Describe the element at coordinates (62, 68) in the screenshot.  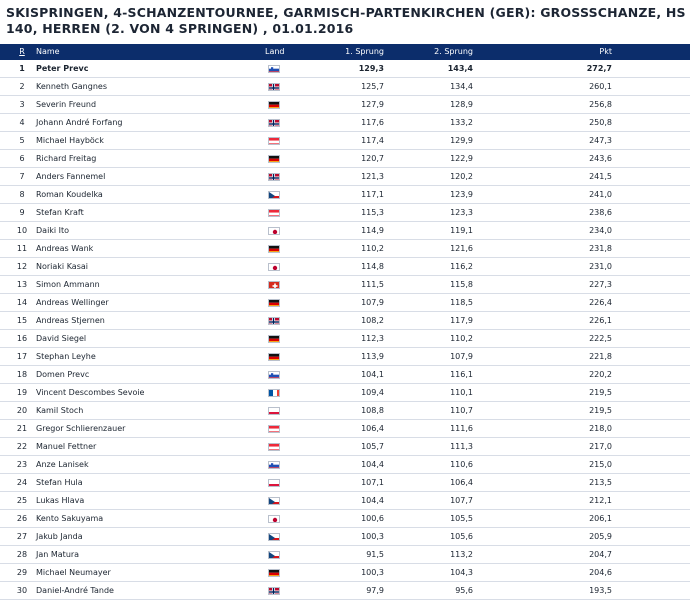
I see `athlete-name: Peter Prevc` at that location.